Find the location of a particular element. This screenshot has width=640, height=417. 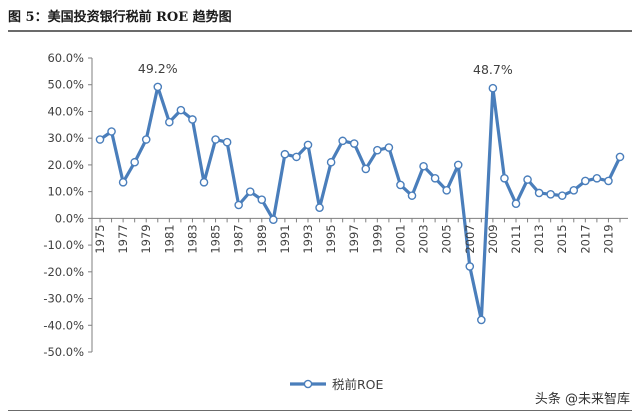

x-tick-label: 1979 is located at coordinates (146, 238).